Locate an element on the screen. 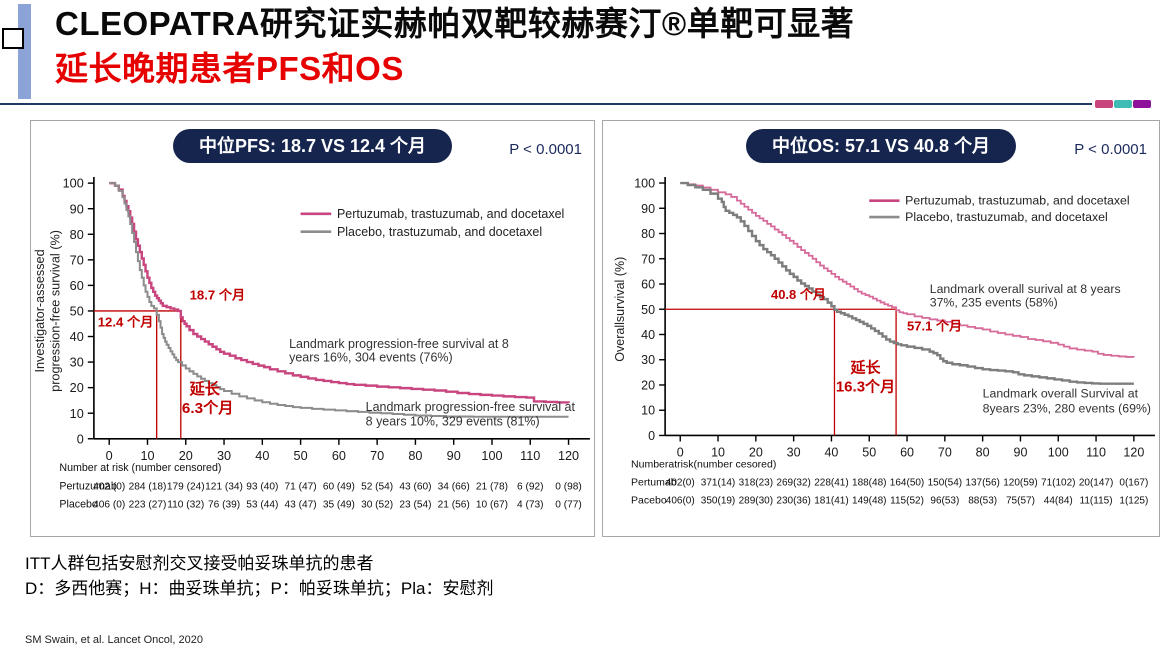 The height and width of the screenshot is (657, 1169). footnote-itt: ITT人群包括安慰剂交叉接受帕妥珠单抗的患者 is located at coordinates (199, 563).